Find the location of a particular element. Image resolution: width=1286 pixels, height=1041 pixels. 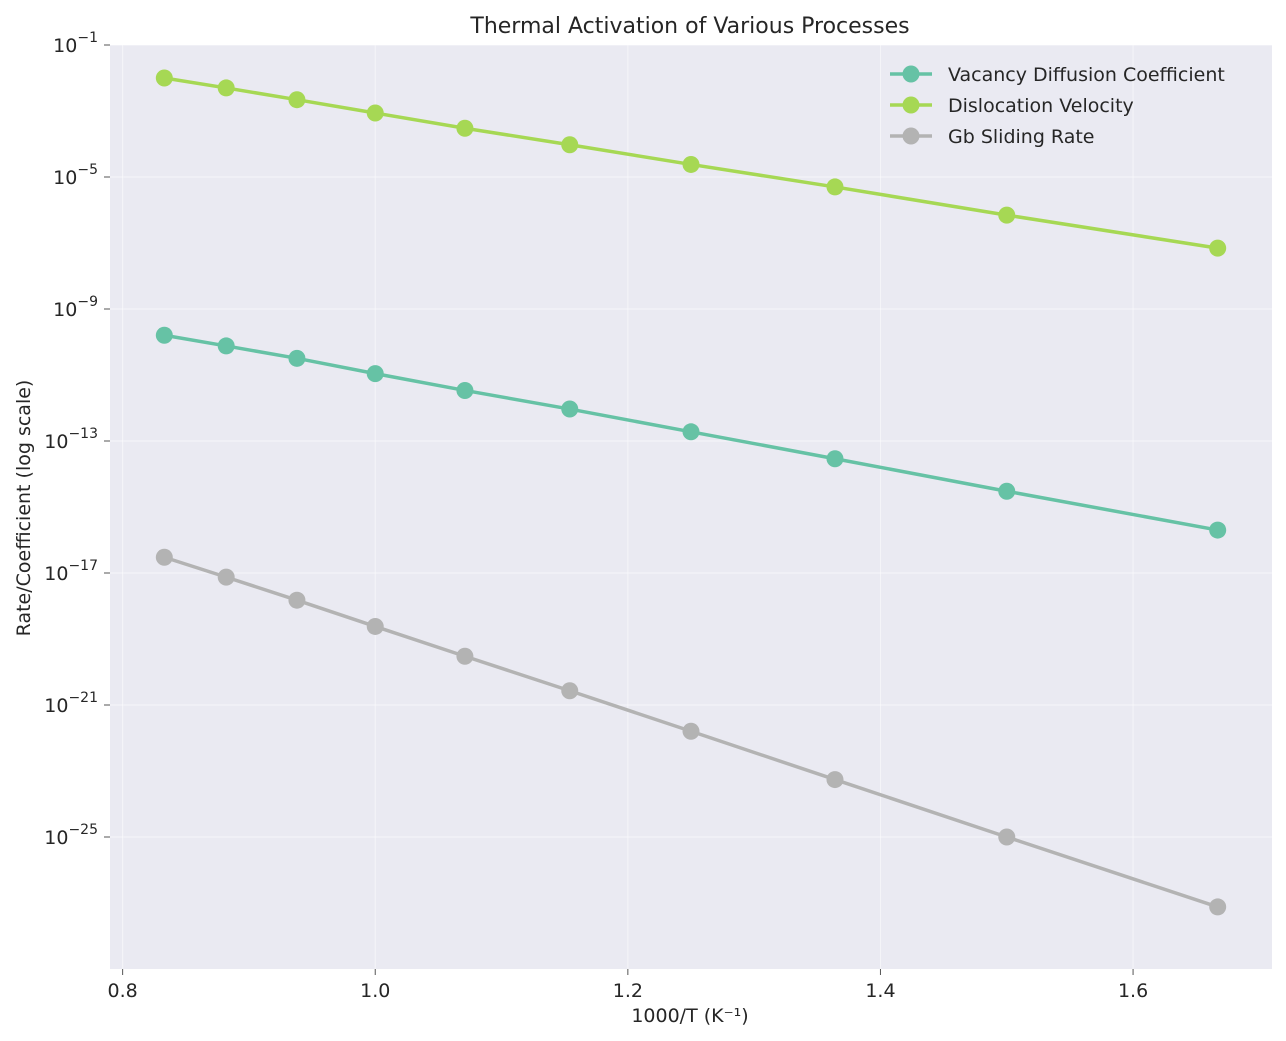

y-tick-label: 10⁻⁵ is located at coordinates (75, 175).